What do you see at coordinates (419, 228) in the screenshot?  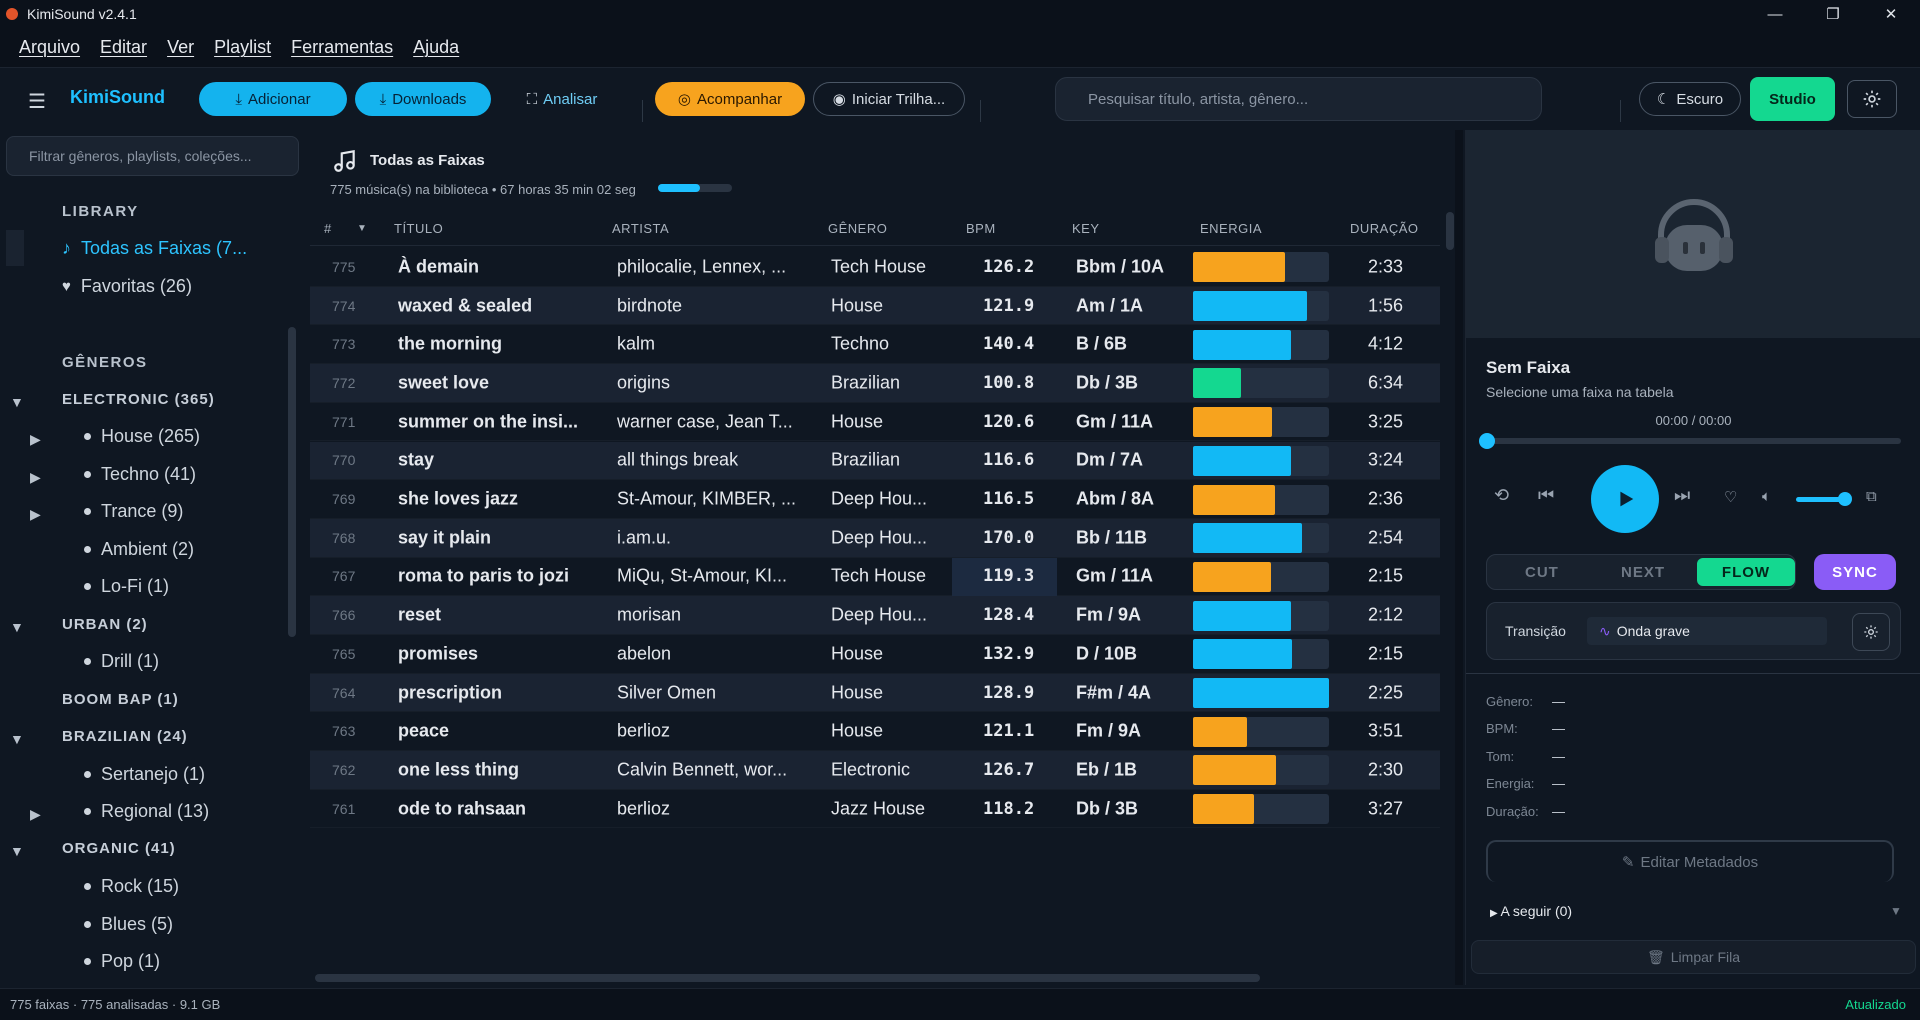 I see `col-title: TÍTULO` at bounding box center [419, 228].